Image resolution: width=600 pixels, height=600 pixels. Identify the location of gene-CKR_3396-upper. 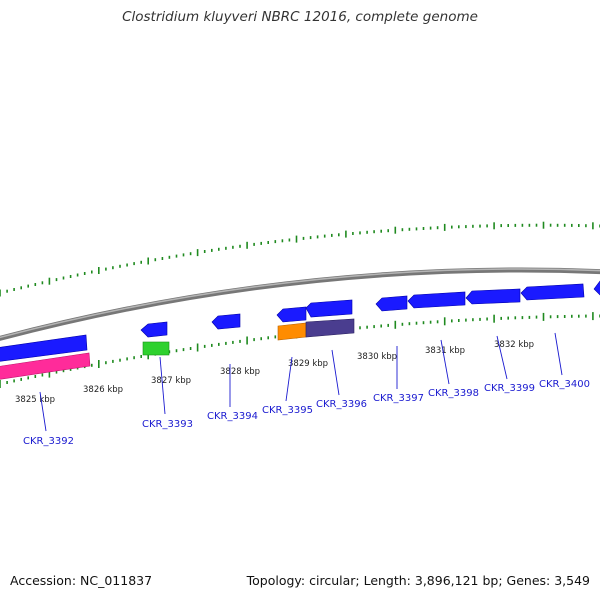
(329, 308).